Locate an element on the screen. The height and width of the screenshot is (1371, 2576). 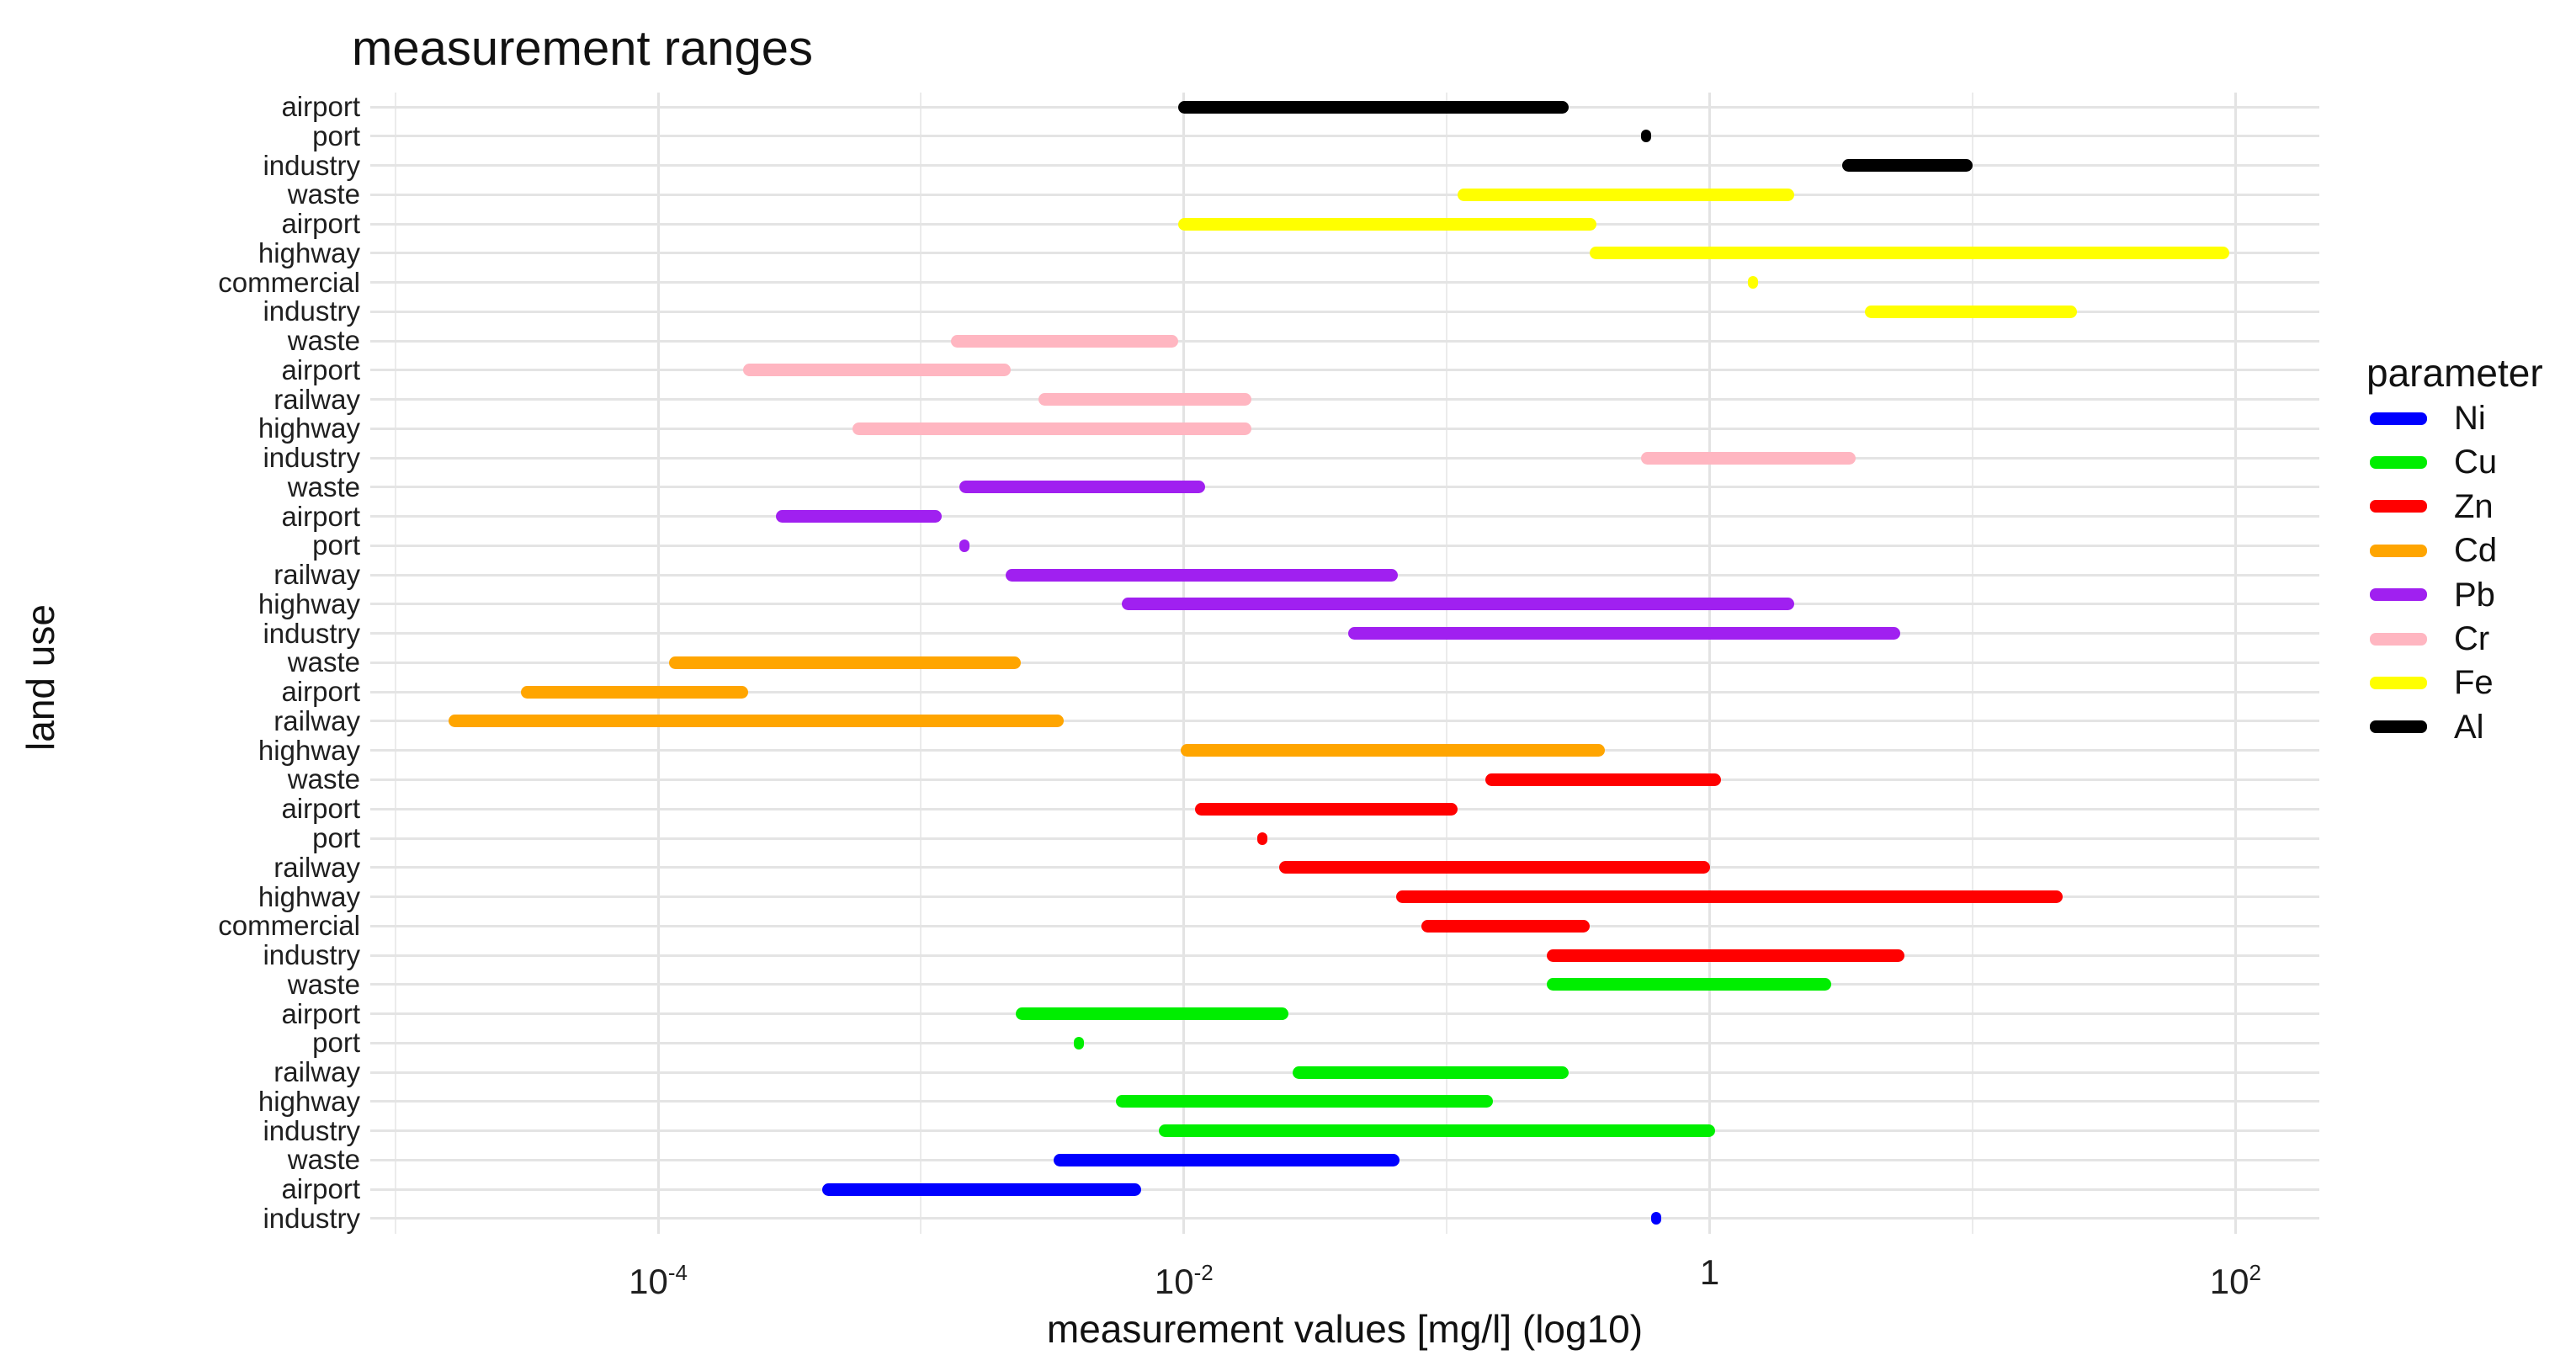
x-axis-title: measurement values [mg/l] (log10) is located at coordinates (1345, 1329).